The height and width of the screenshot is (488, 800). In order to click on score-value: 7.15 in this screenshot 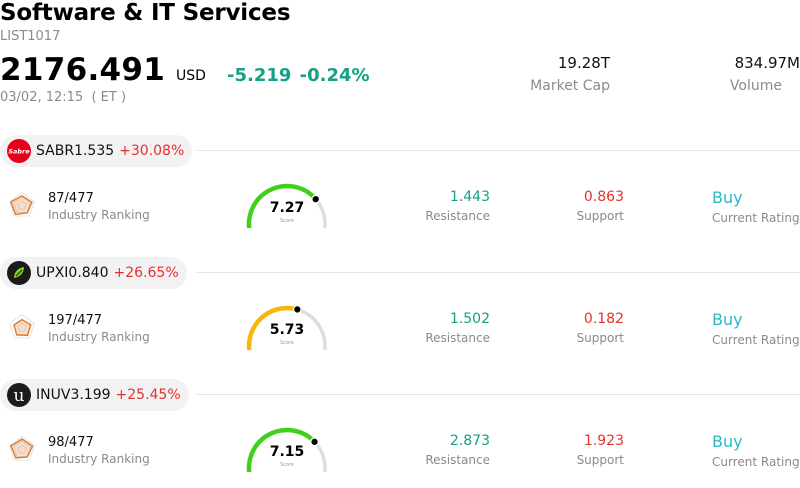, I will do `click(287, 452)`.